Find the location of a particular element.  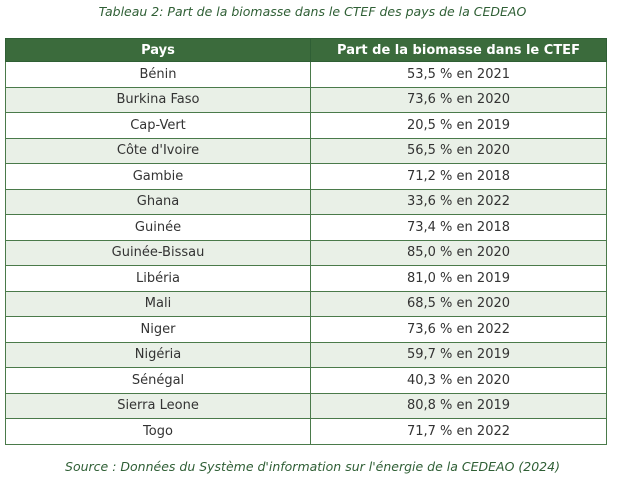

biomass-share-cell: 71,7 % en 2022 is located at coordinates (458, 431).